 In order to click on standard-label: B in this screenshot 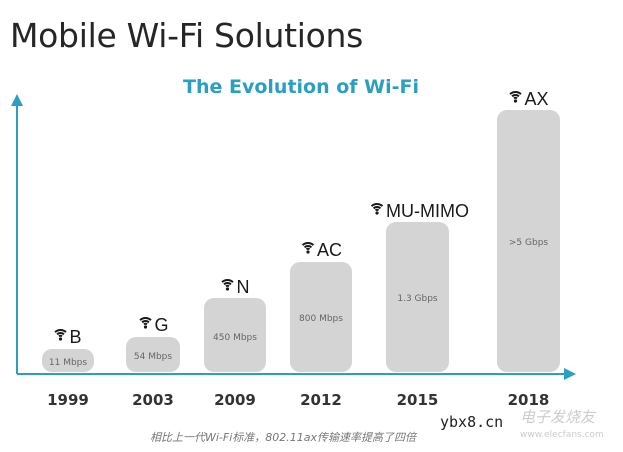, I will do `click(76, 337)`.